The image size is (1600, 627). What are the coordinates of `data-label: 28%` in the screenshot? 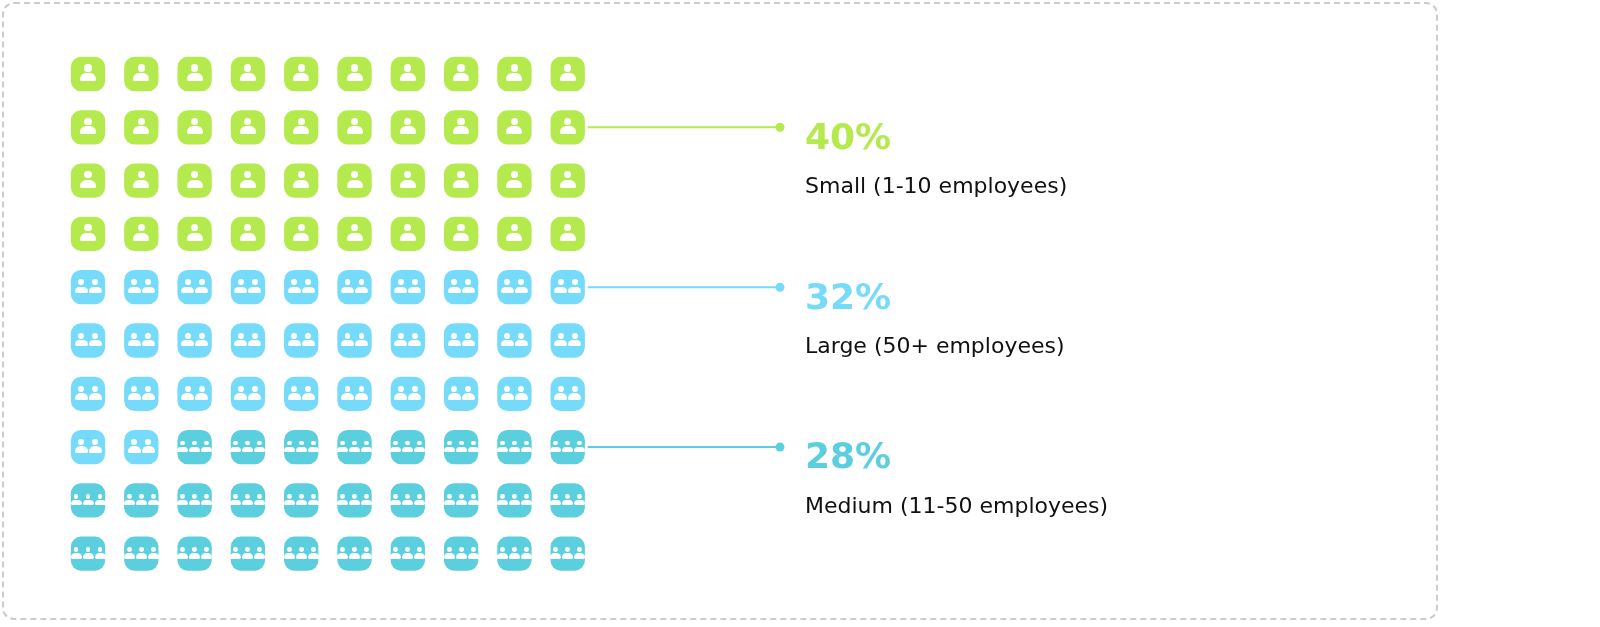 It's located at (848, 456).